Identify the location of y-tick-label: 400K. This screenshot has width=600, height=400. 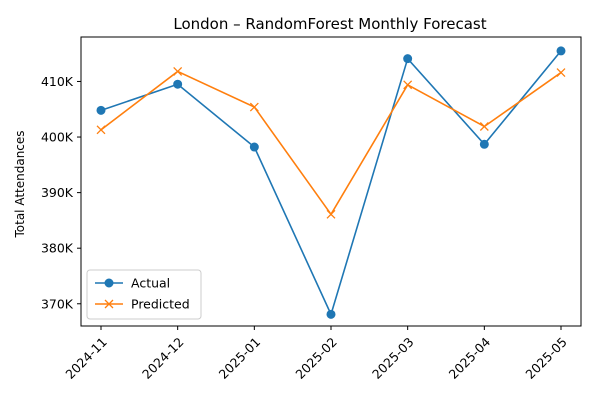
(57, 137).